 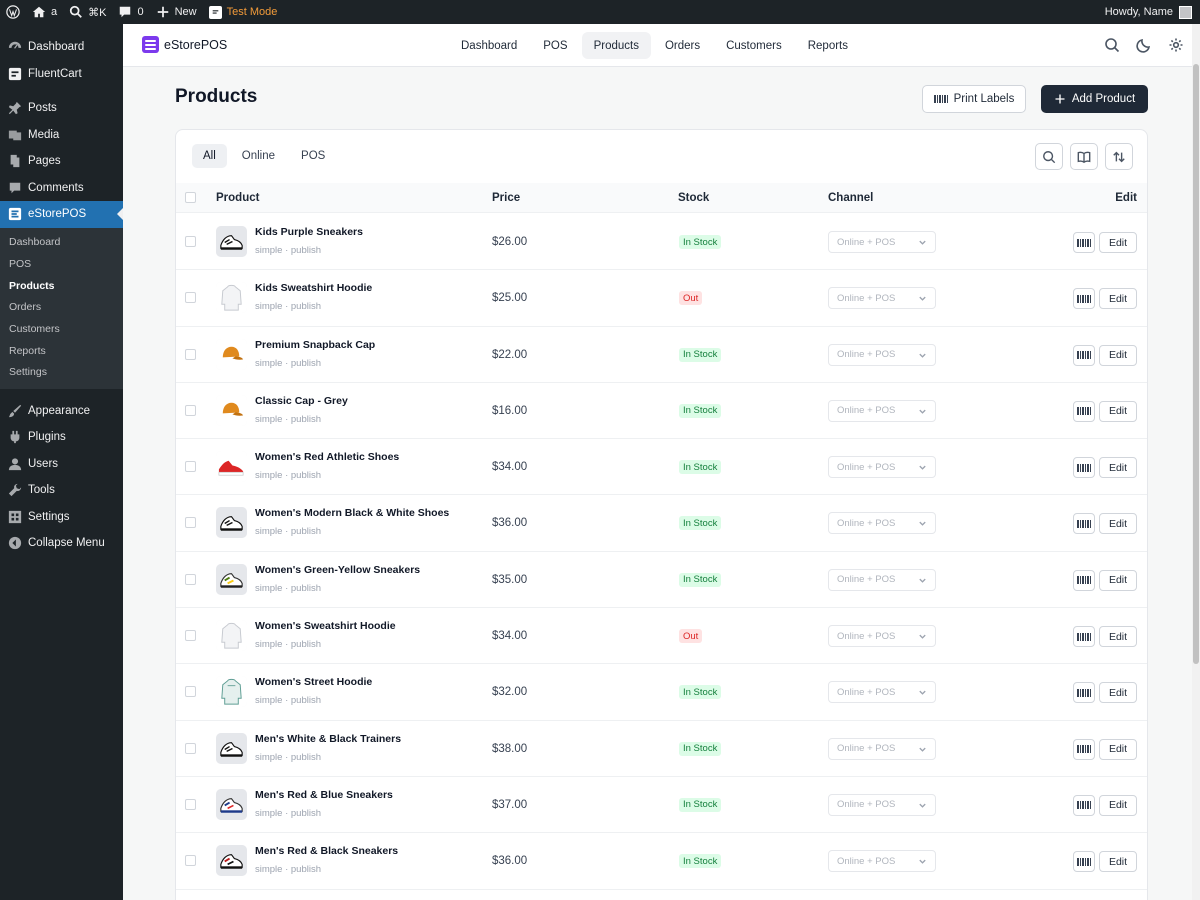 I want to click on submenu-customers: Customers, so click(x=34, y=329).